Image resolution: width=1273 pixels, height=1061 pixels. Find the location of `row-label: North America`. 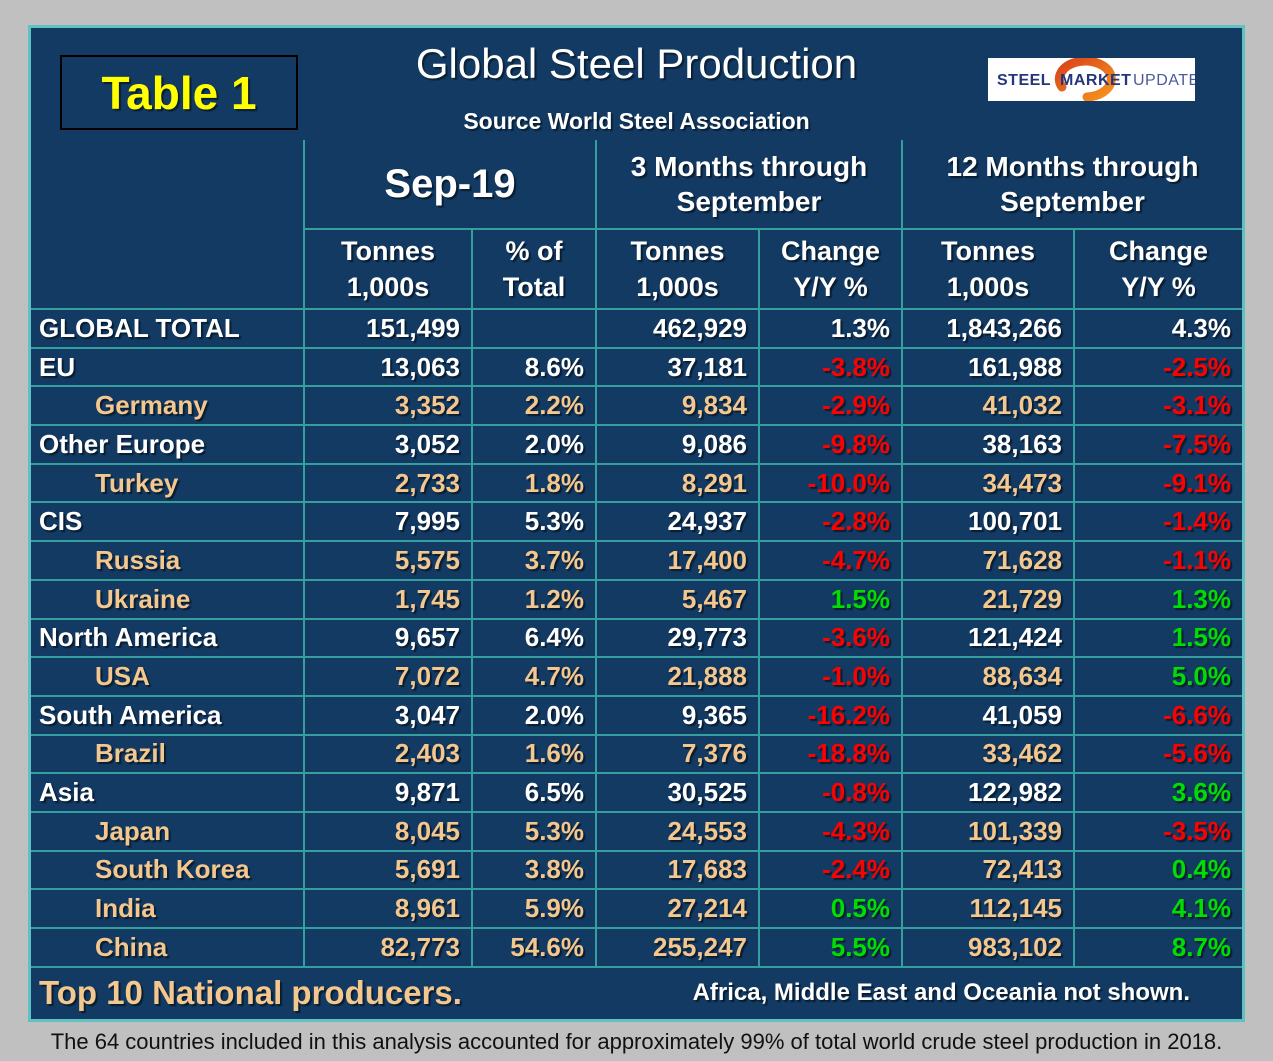

row-label: North America is located at coordinates (167, 639).